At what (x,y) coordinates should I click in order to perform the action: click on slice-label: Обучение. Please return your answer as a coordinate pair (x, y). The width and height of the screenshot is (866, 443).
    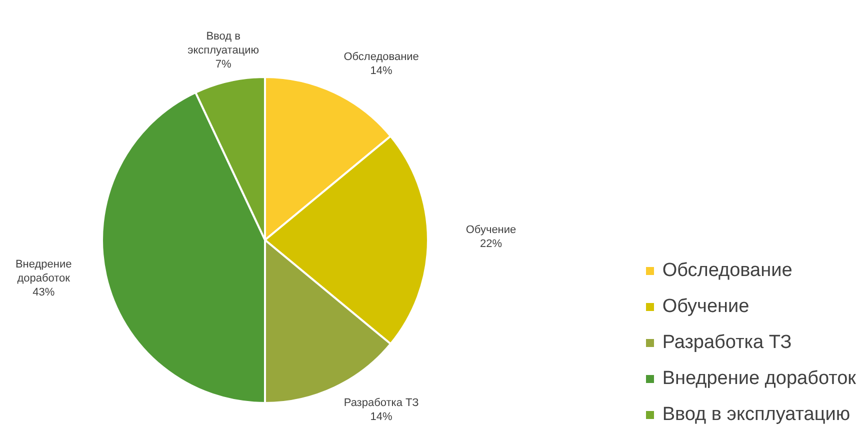
    Looking at the image, I should click on (491, 230).